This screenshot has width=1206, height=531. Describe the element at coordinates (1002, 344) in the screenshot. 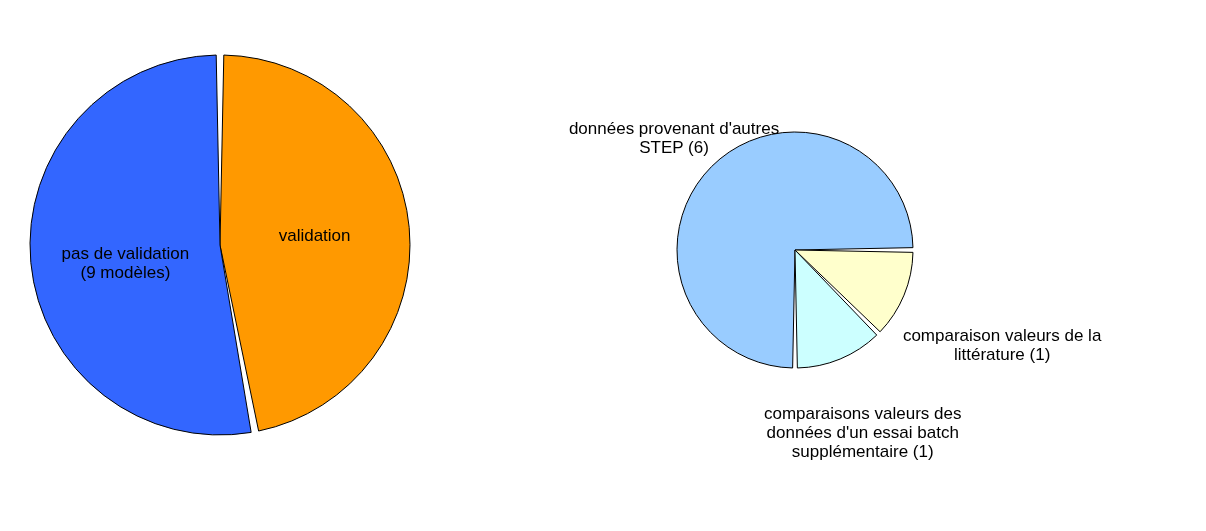

I see `slice-label: comparaison valeurs de la littérature (1)` at that location.